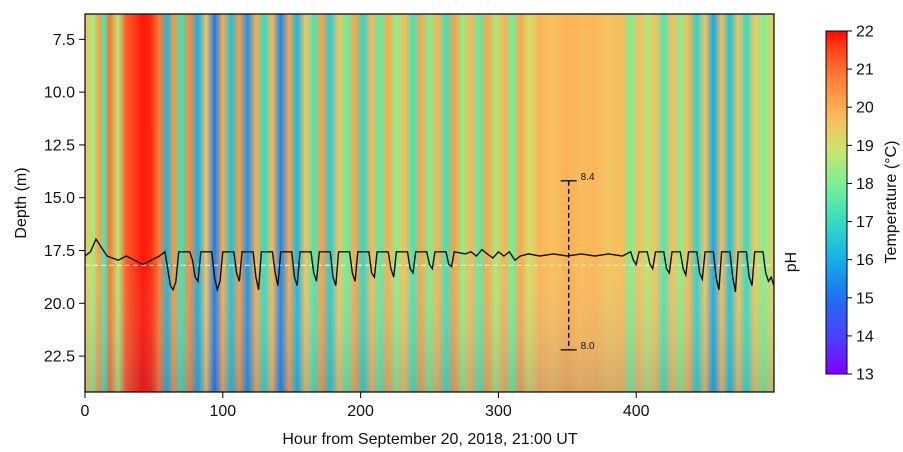 This screenshot has height=452, width=903. What do you see at coordinates (64, 40) in the screenshot?
I see `y-tick-label: 7.5` at bounding box center [64, 40].